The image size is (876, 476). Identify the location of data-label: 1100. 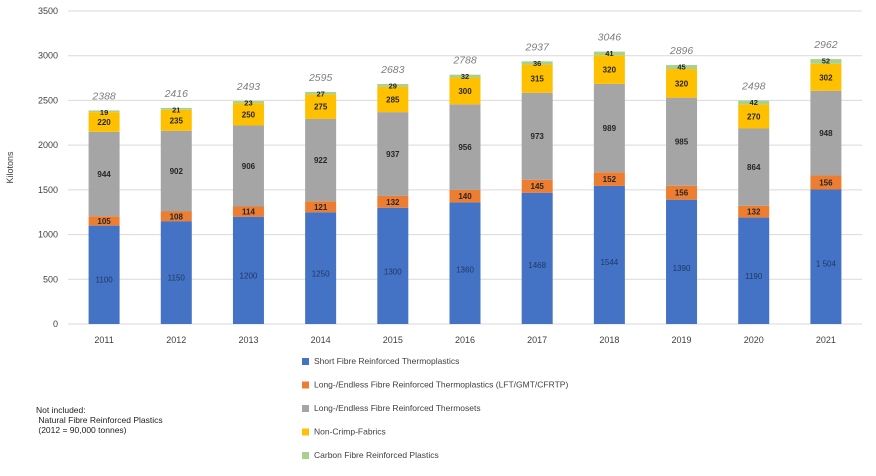
(104, 280).